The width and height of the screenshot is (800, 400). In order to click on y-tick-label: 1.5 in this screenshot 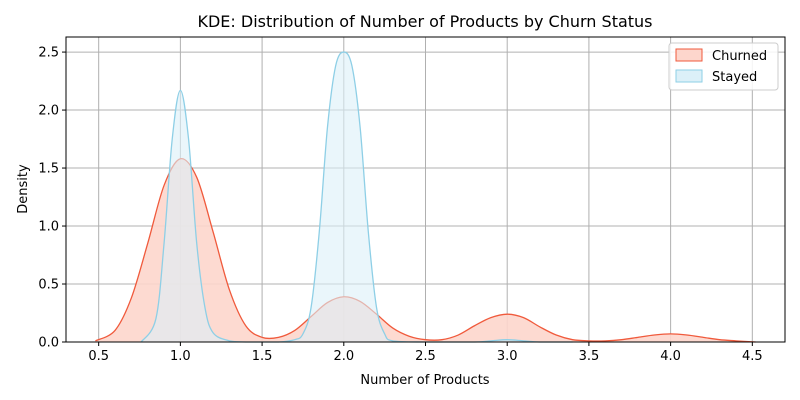, I will do `click(48, 169)`.